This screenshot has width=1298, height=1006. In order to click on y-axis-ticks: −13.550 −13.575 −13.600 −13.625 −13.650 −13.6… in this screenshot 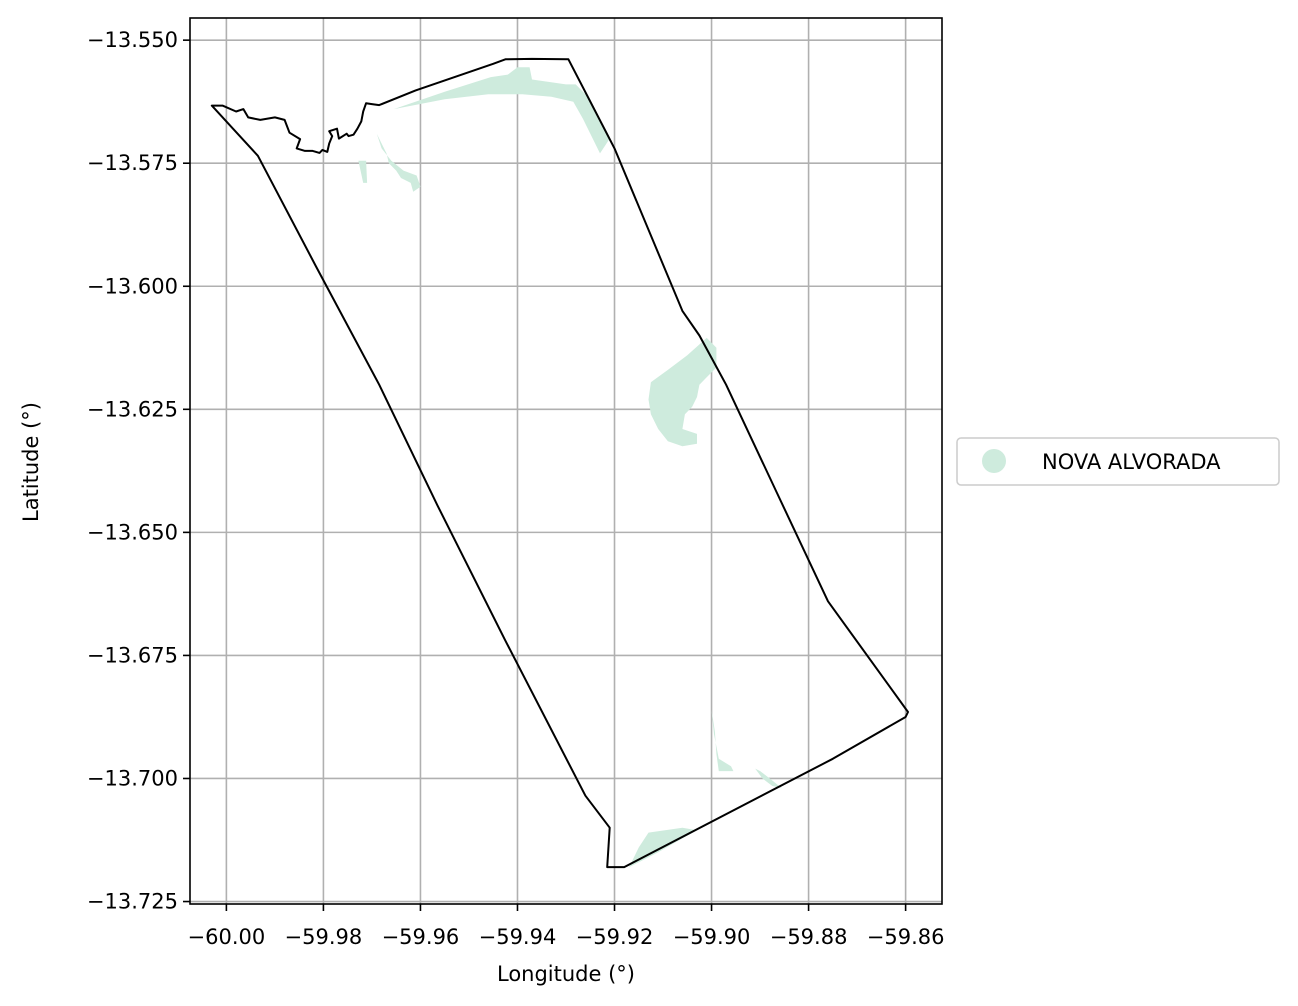, I will do `click(138, 471)`.